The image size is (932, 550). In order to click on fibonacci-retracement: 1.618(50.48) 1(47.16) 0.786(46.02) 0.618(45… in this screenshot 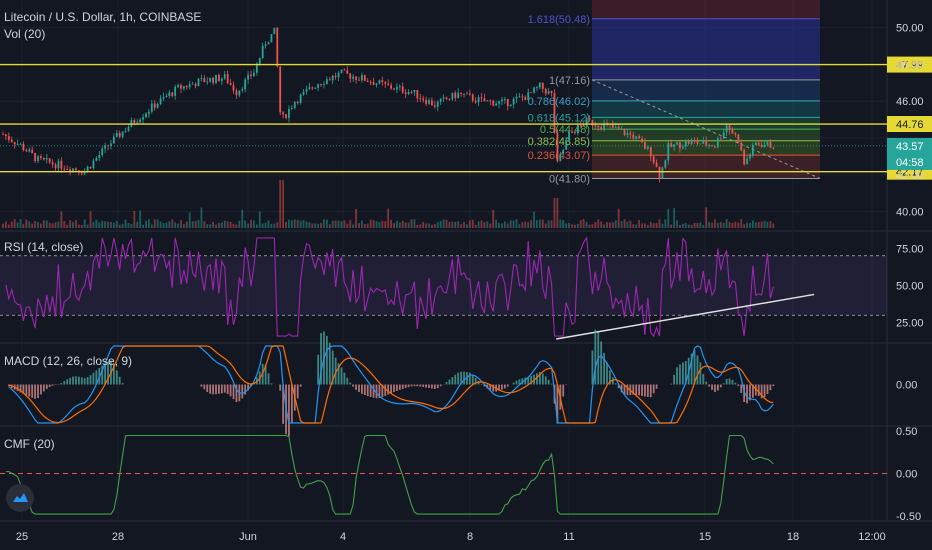, I will do `click(674, 92)`.